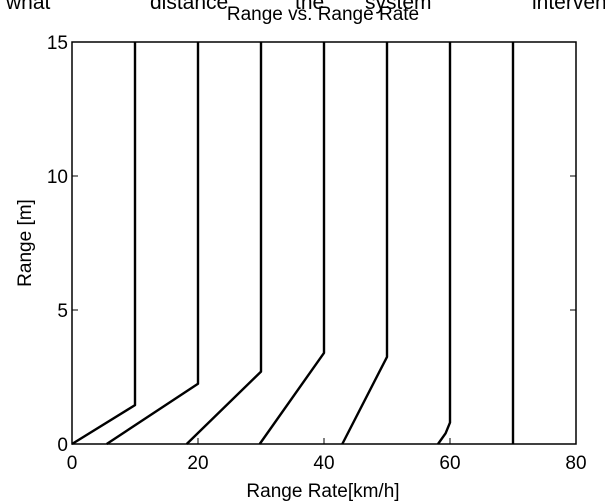 This screenshot has height=501, width=605. What do you see at coordinates (62, 445) in the screenshot?
I see `y-tick-label: 0` at bounding box center [62, 445].